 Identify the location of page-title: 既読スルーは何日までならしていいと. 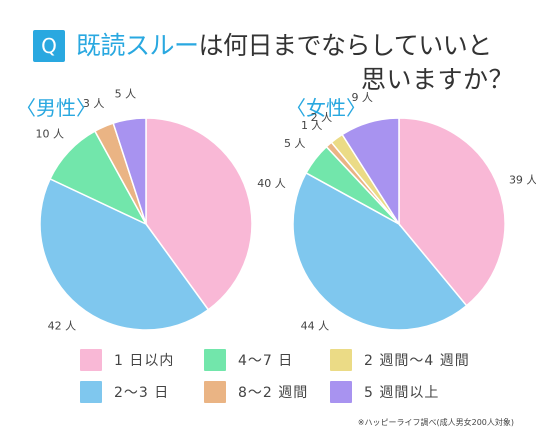
(284, 46).